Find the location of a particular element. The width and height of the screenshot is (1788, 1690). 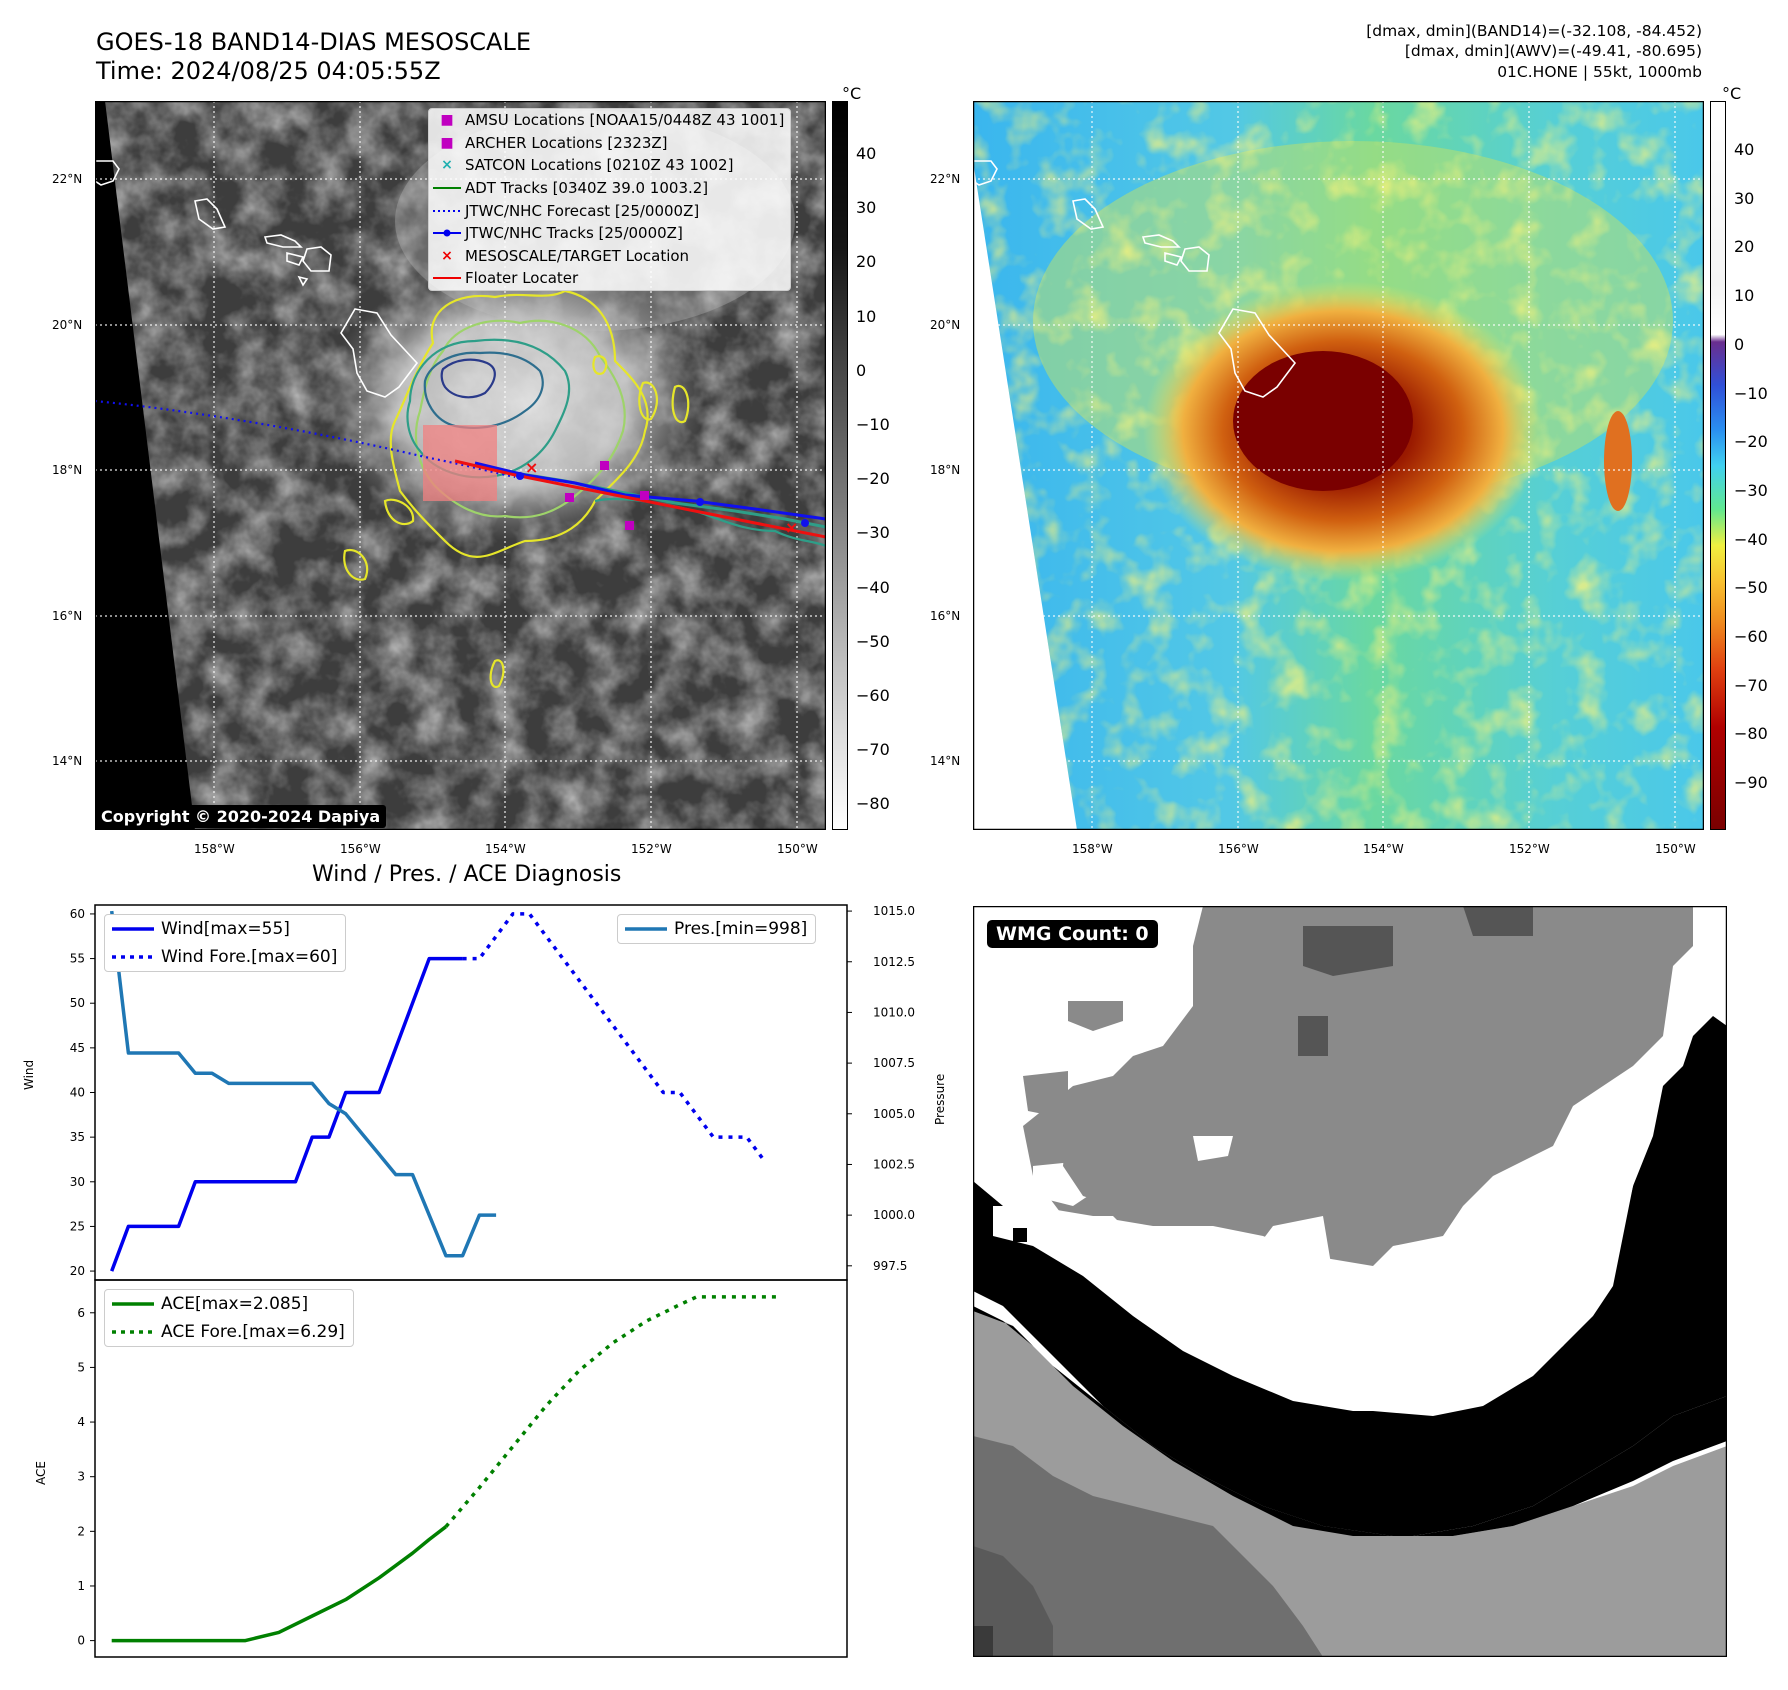

legend-label: ADT Tracks [0340Z 39.0 1003.2] is located at coordinates (587, 188).